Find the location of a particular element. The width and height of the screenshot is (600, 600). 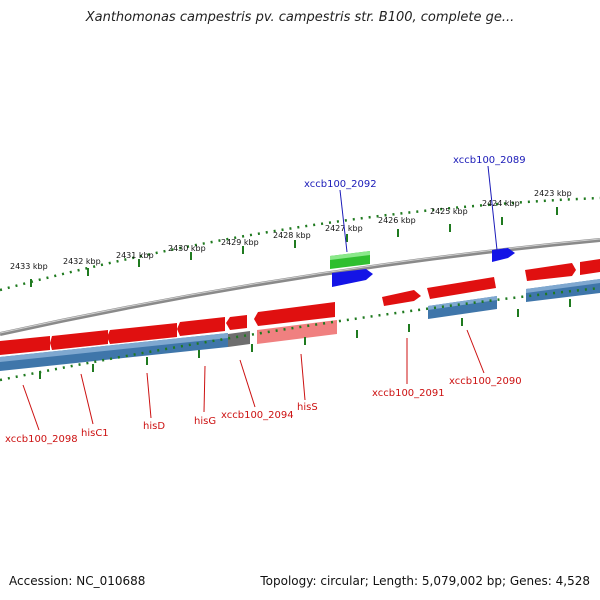

kbp-label: 2430 kbp is located at coordinates (187, 248).